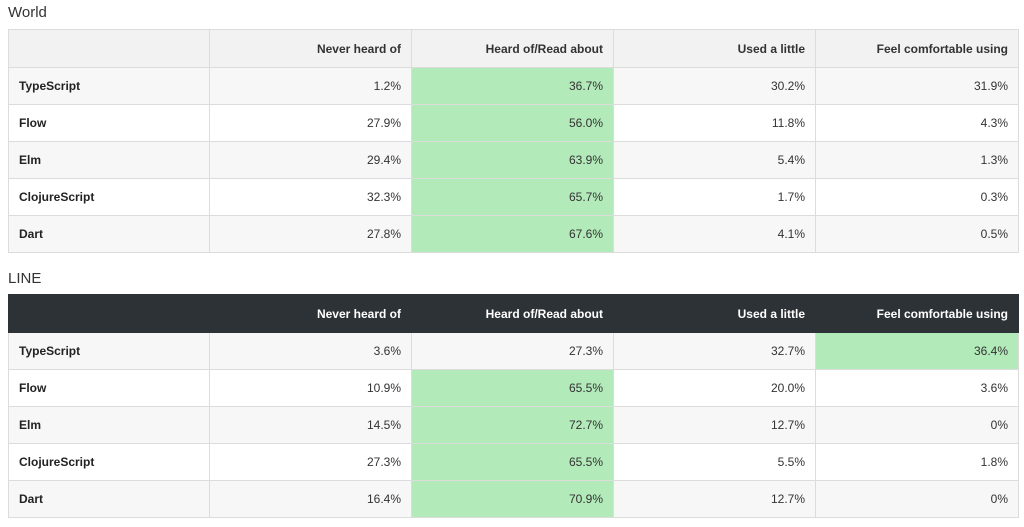  Describe the element at coordinates (917, 86) in the screenshot. I see `table-cell: 31.9%` at that location.